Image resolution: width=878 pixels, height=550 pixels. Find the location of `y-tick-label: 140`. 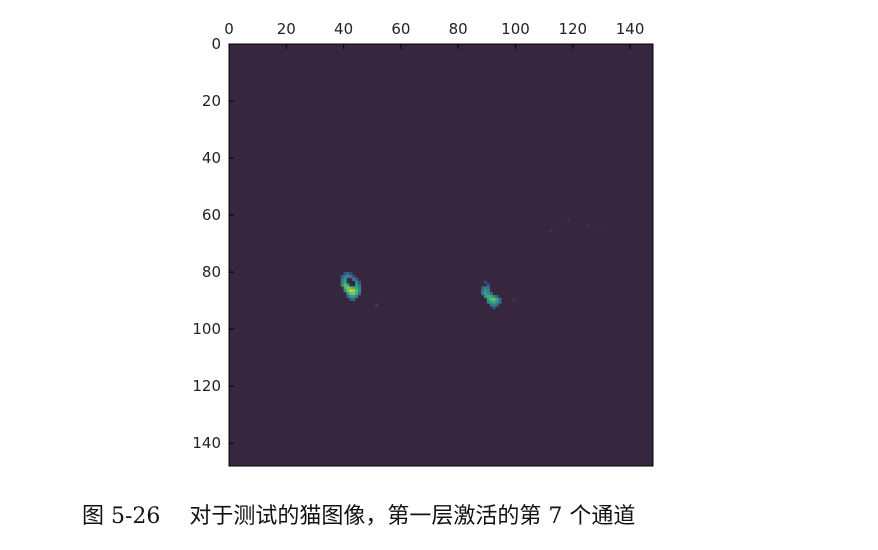

y-tick-label: 140 is located at coordinates (206, 443).